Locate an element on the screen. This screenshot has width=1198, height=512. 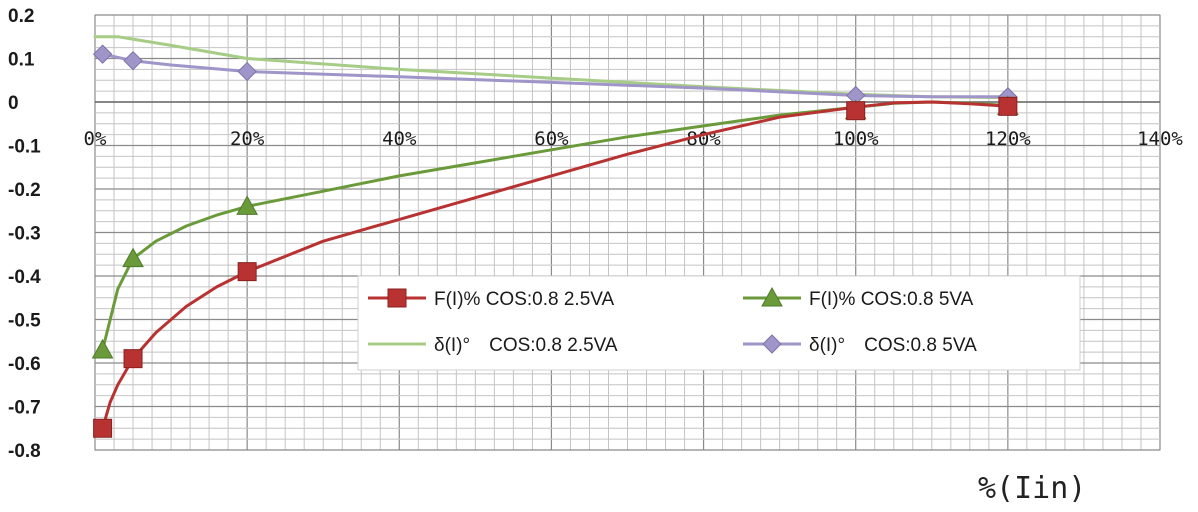
legend-box is located at coordinates (719, 323).